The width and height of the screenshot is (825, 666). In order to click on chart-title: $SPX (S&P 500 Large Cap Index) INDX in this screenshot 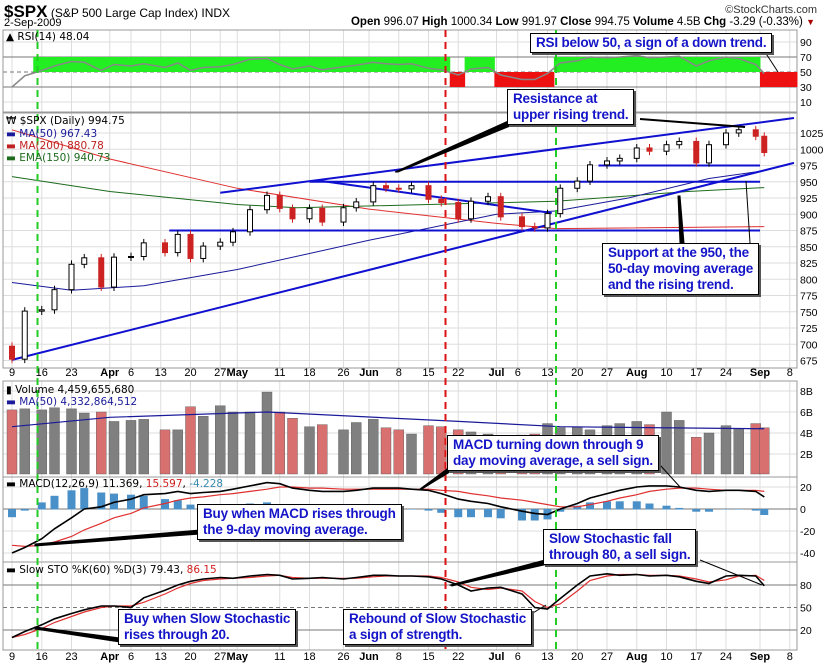, I will do `click(117, 12)`.